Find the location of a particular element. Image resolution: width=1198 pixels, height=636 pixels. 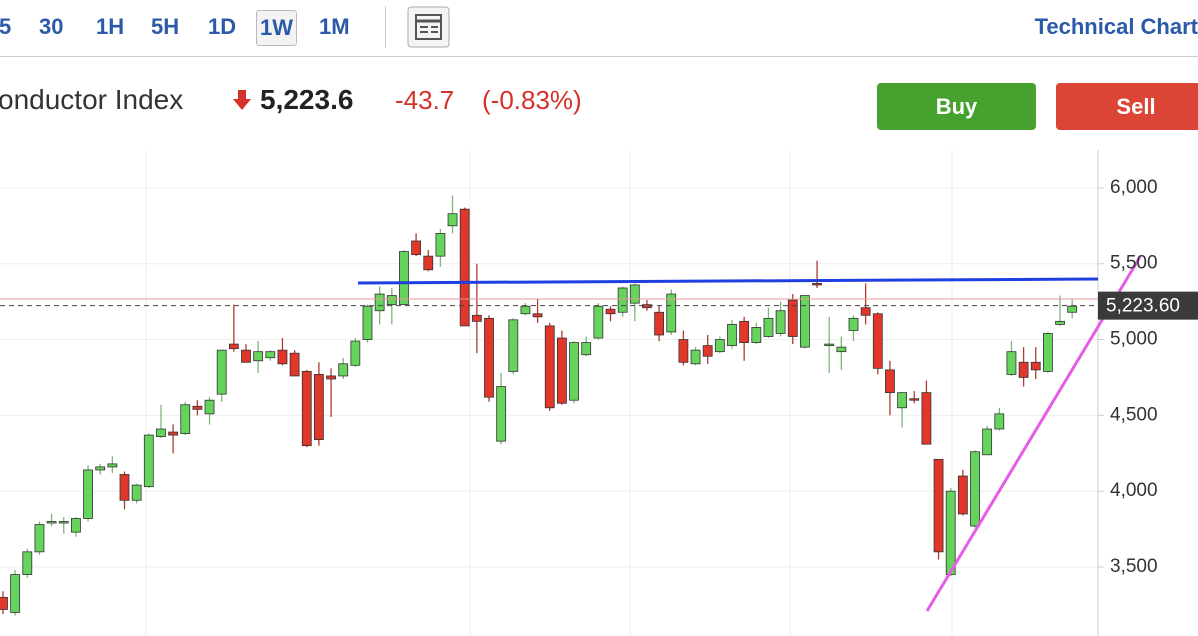

interval-button: 1H is located at coordinates (110, 26).